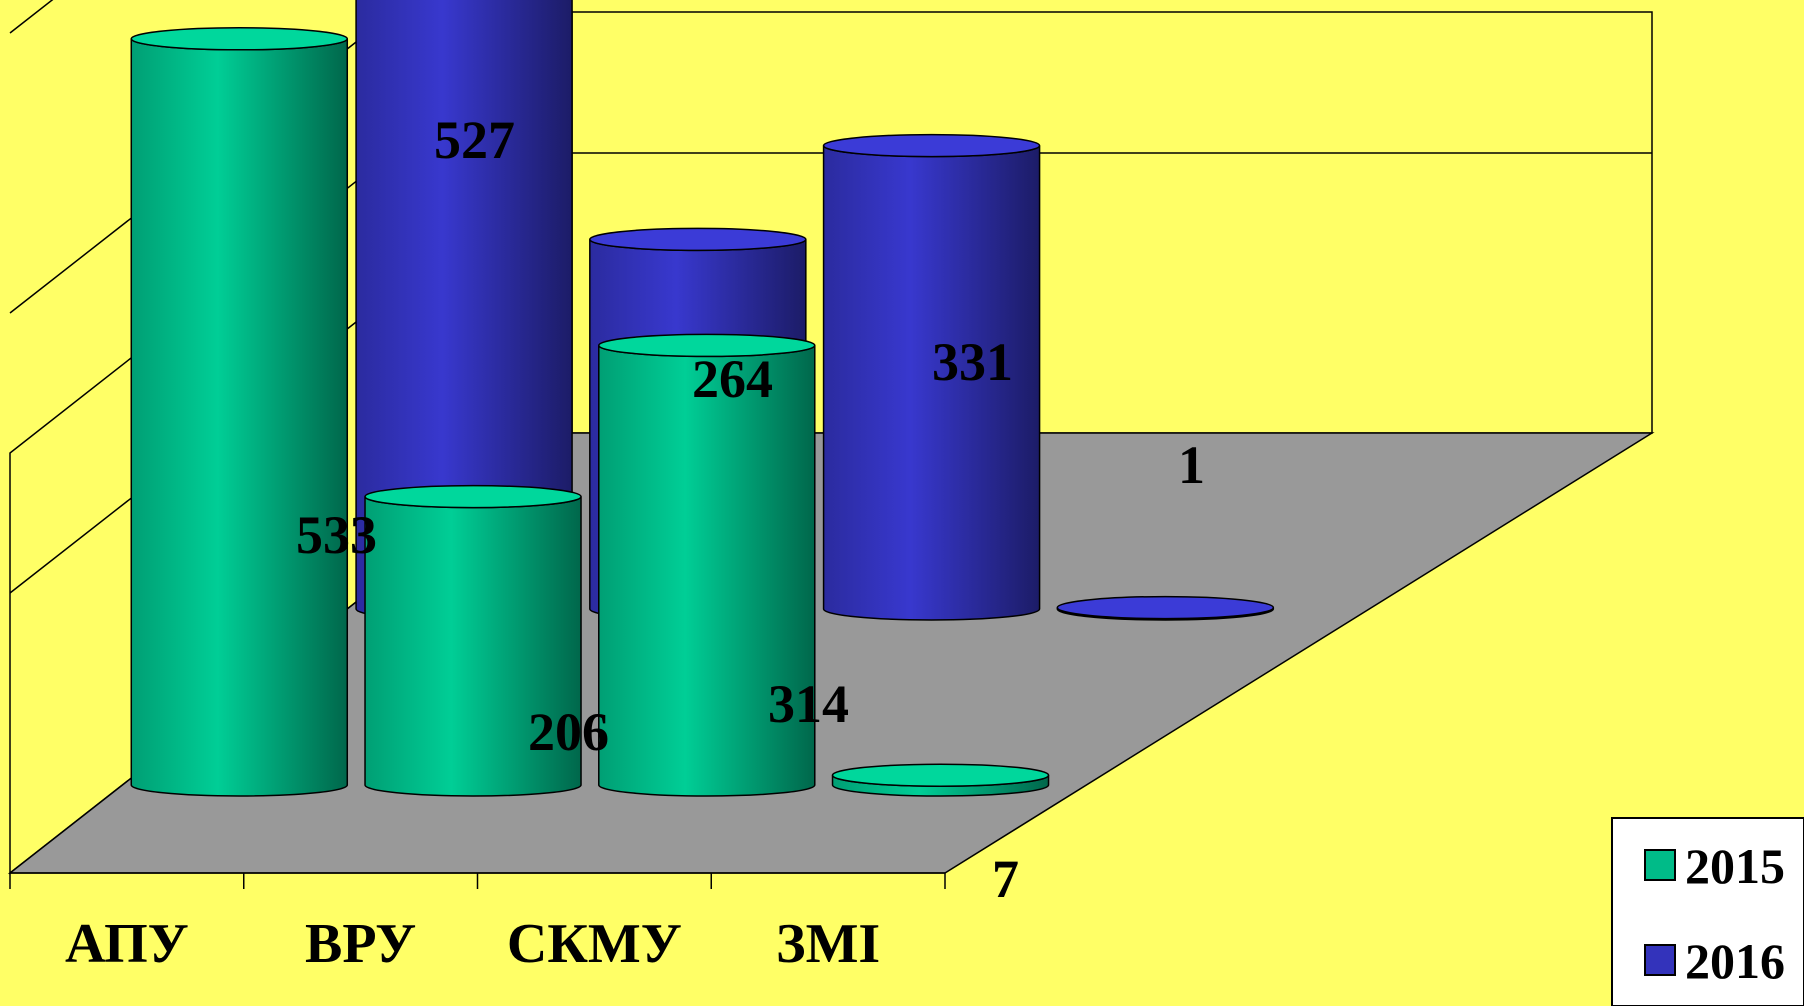 Image resolution: width=1804 pixels, height=1006 pixels. I want to click on data-label-2015-0: 533, so click(336, 535).